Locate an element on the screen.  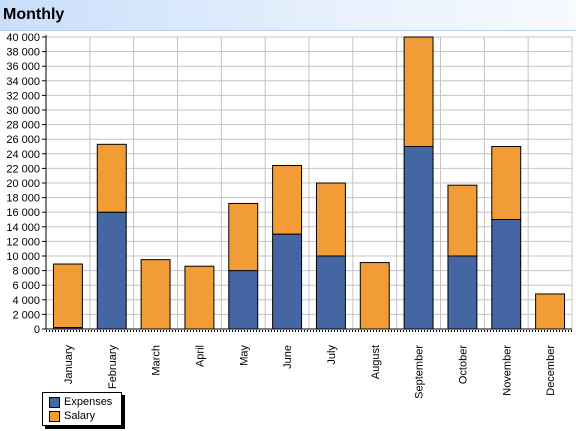
y-tick-label: 10 000 is located at coordinates (23, 257).